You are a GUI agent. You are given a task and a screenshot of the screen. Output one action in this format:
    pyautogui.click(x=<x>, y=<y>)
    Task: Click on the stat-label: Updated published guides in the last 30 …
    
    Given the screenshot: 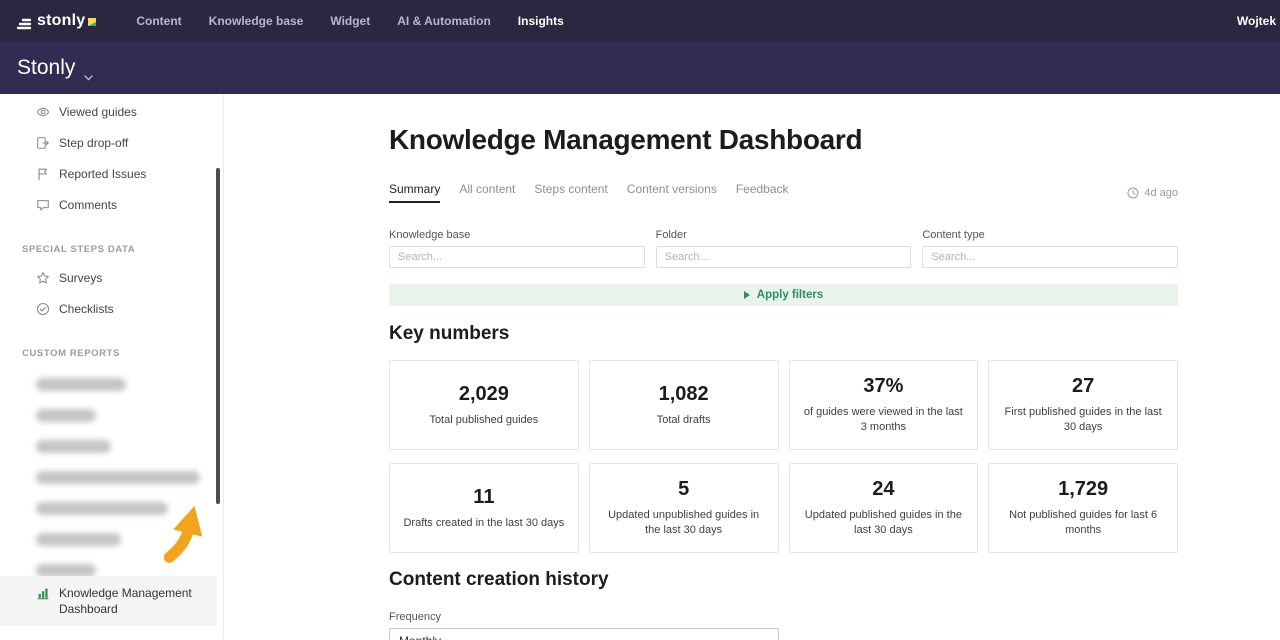 What is the action you would take?
    pyautogui.click(x=883, y=522)
    